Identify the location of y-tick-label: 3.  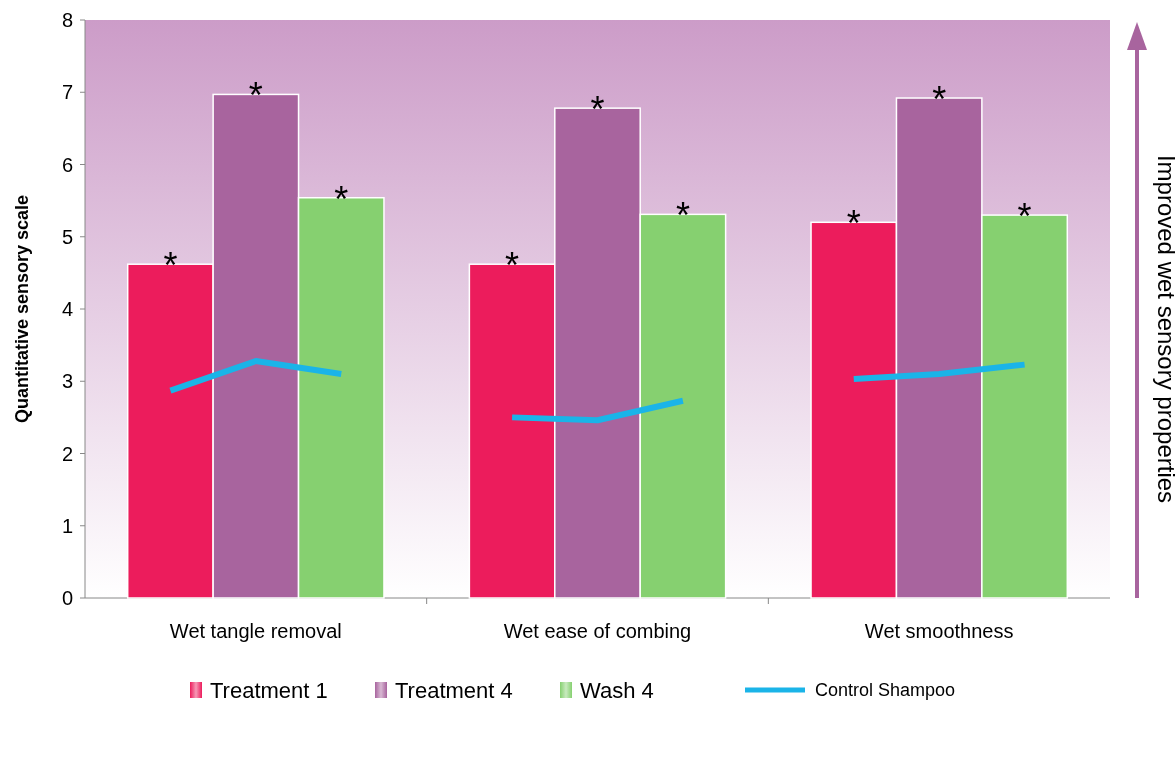
(67, 381).